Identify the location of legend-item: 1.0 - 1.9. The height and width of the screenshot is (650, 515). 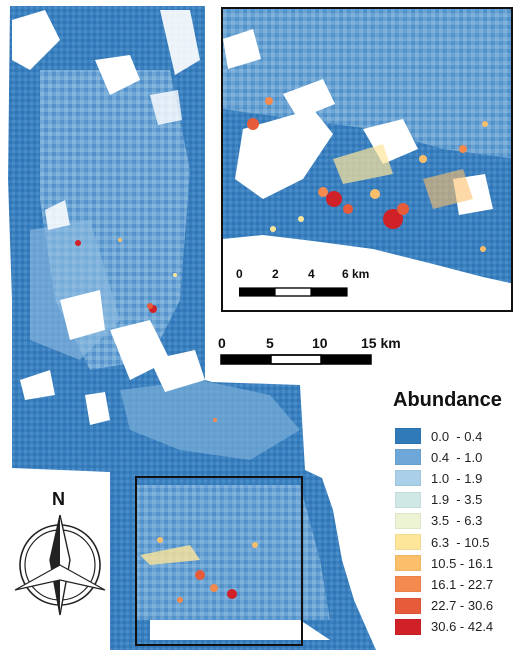
(438, 478).